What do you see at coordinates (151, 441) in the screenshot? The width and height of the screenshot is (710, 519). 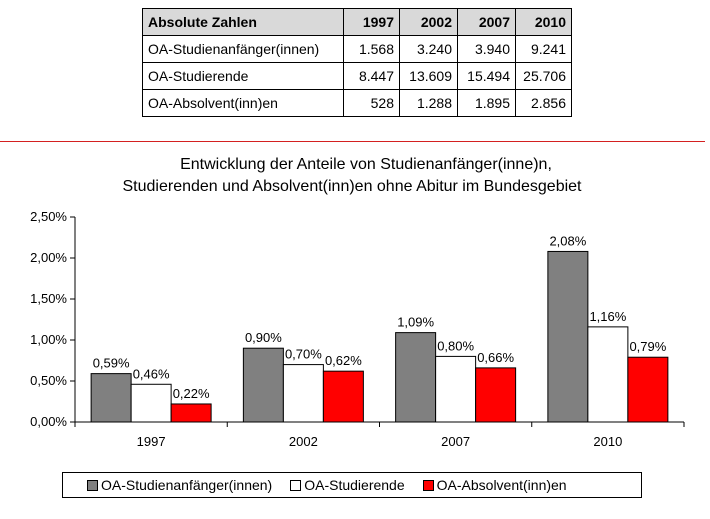 I see `x-tick-label: 1997` at bounding box center [151, 441].